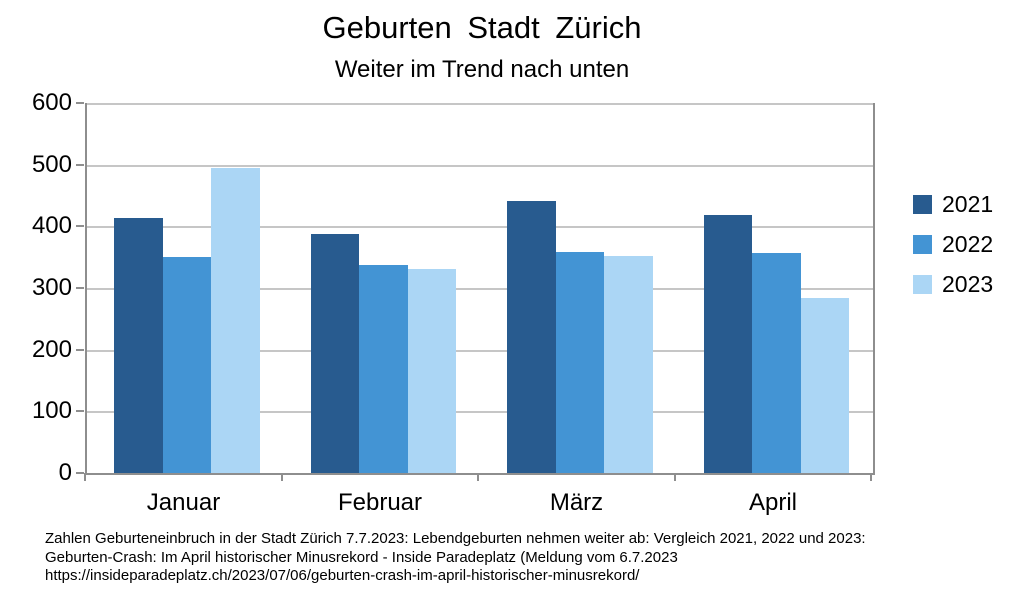 The image size is (1024, 600). Describe the element at coordinates (968, 204) in the screenshot. I see `legend-label-2021: 2021` at that location.